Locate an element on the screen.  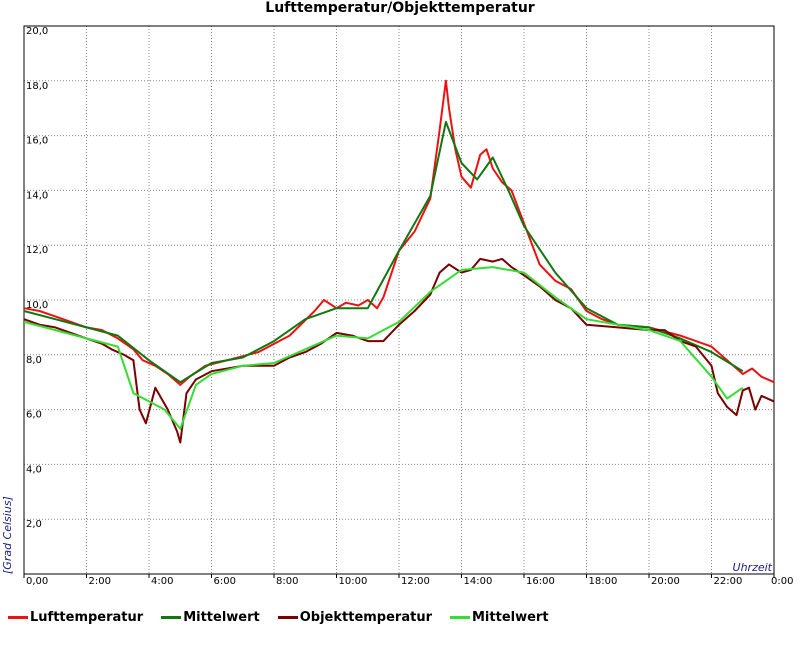
y-tick-label: 8,0 is located at coordinates (34, 360).